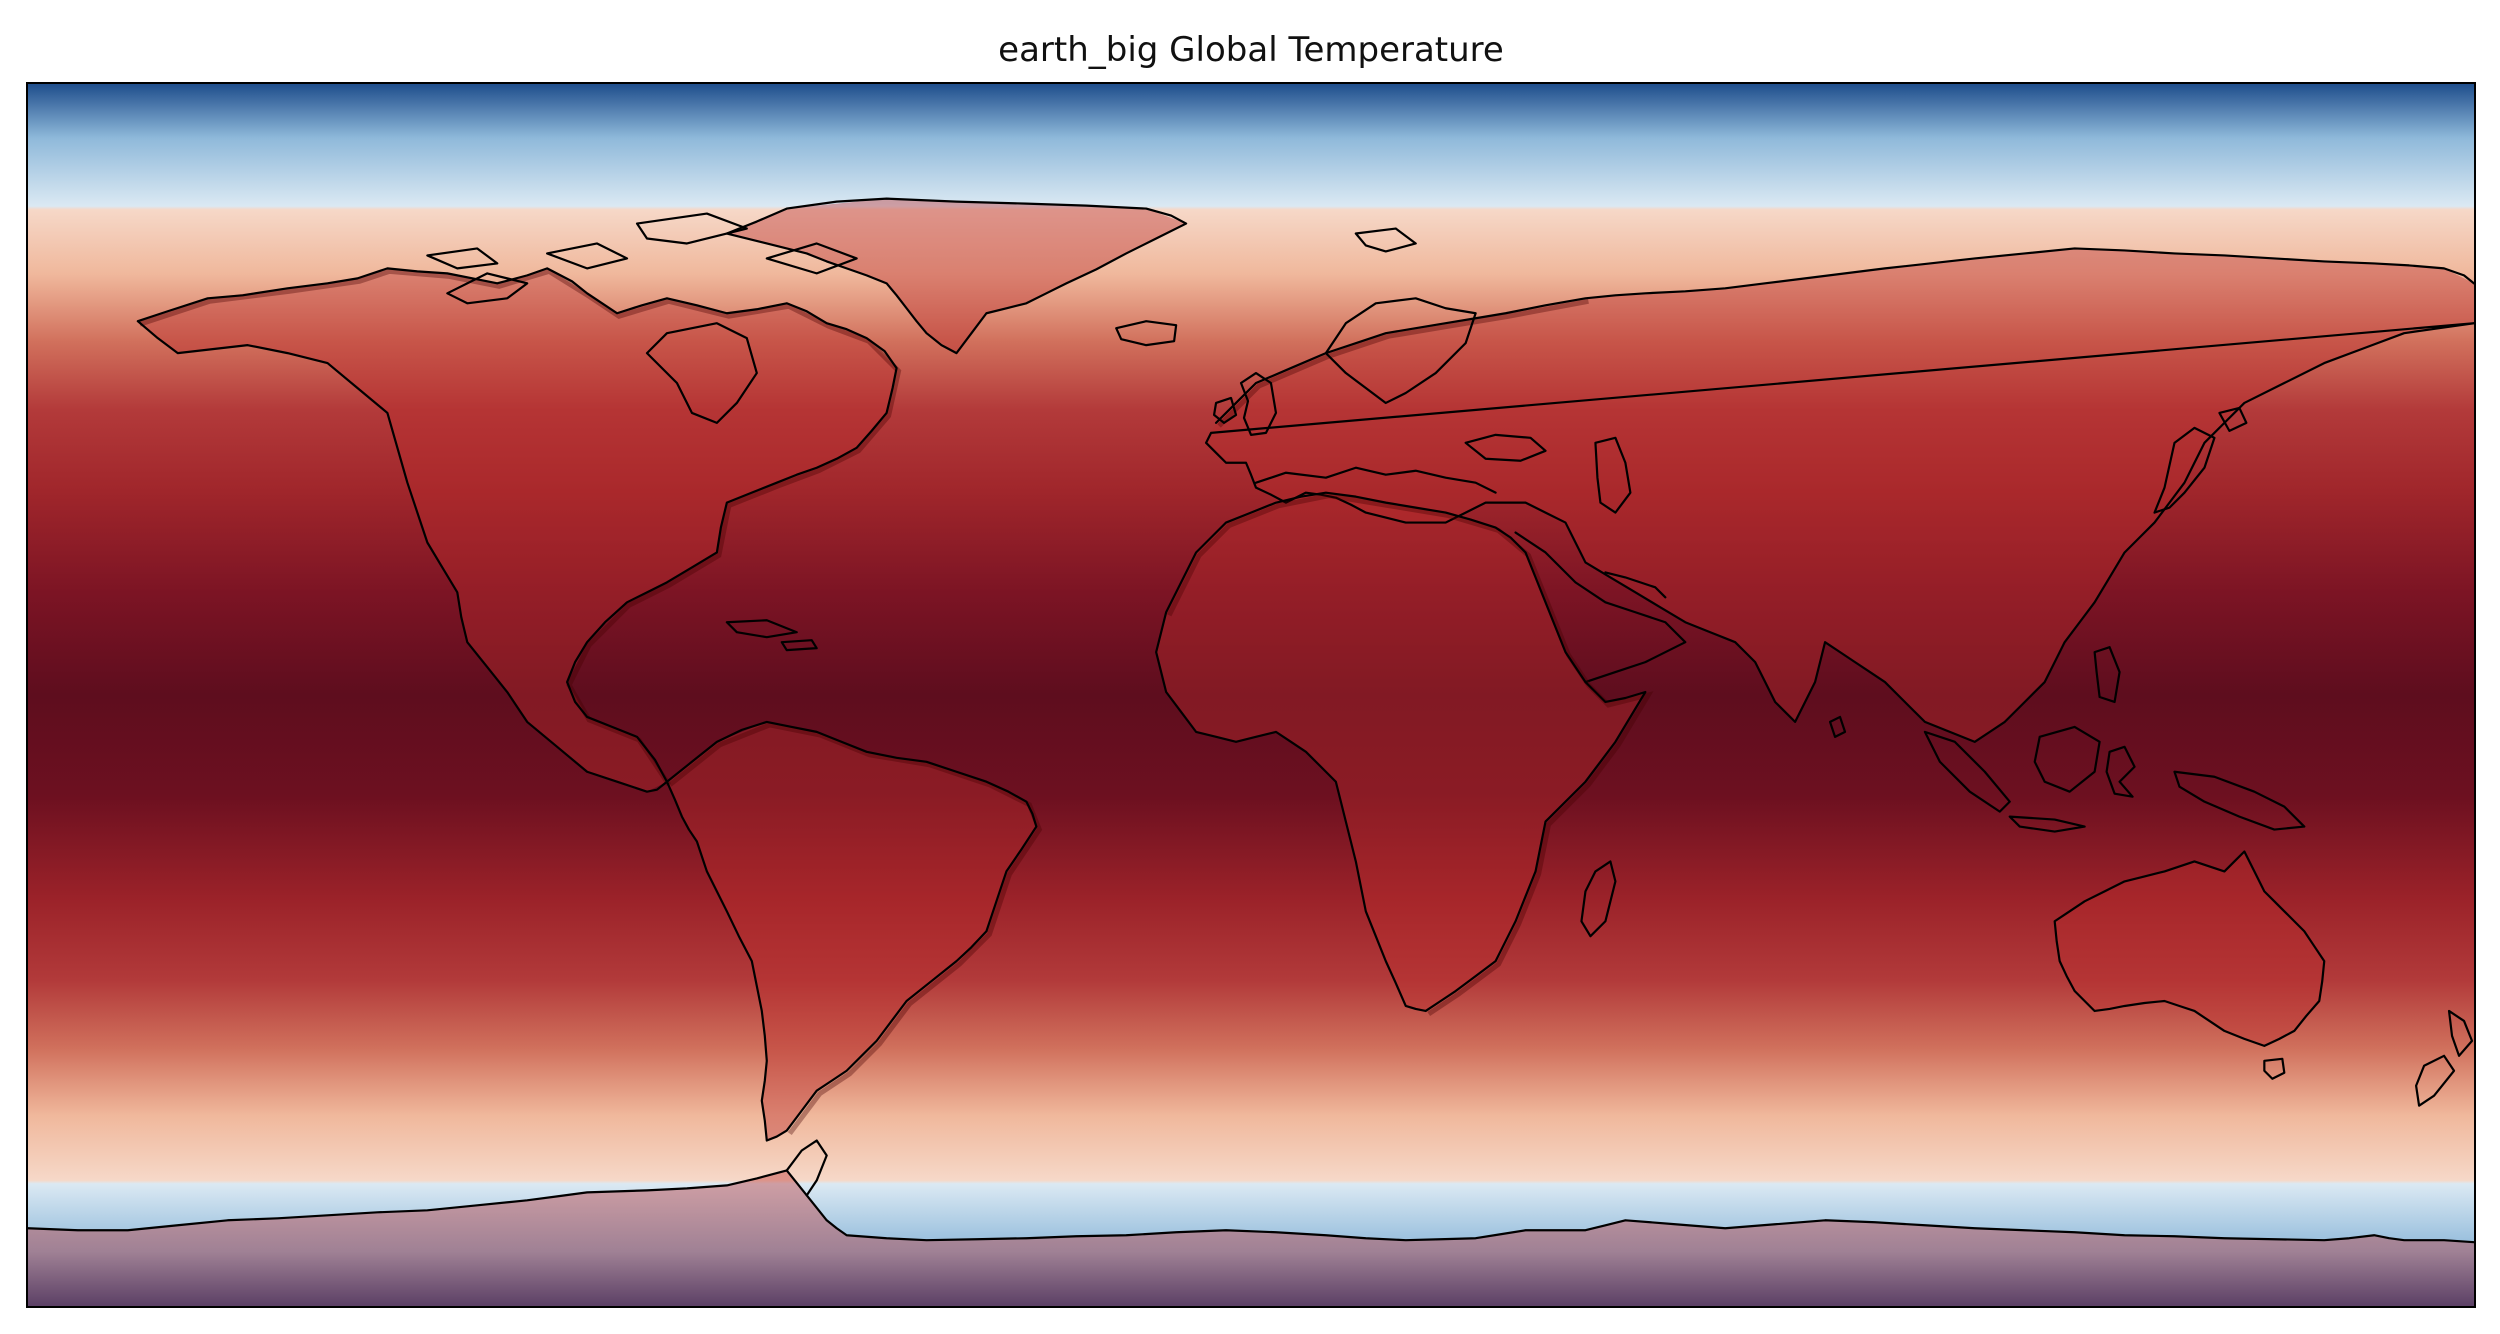 The image size is (2500, 1334). What do you see at coordinates (2107, 675) in the screenshot?
I see `philippines-coastline` at bounding box center [2107, 675].